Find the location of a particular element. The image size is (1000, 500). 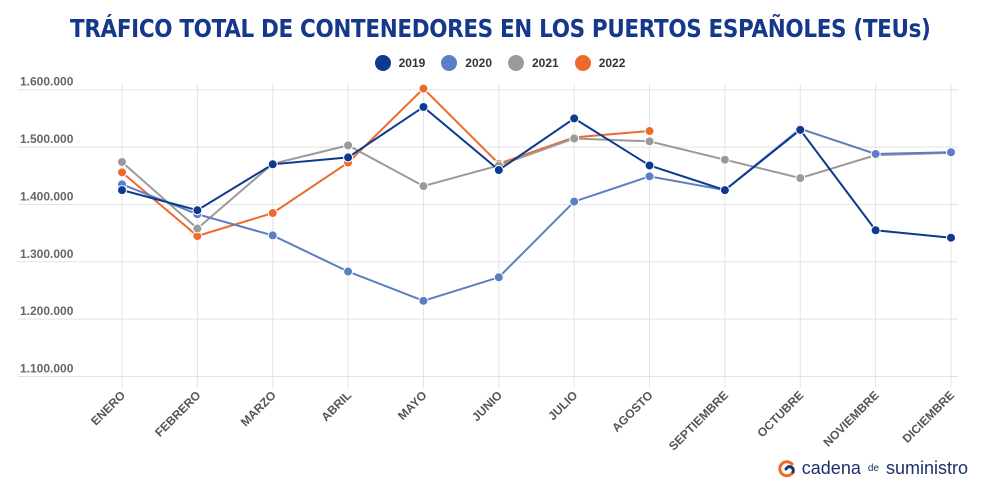

legend-label: 2019 is located at coordinates (412, 63).